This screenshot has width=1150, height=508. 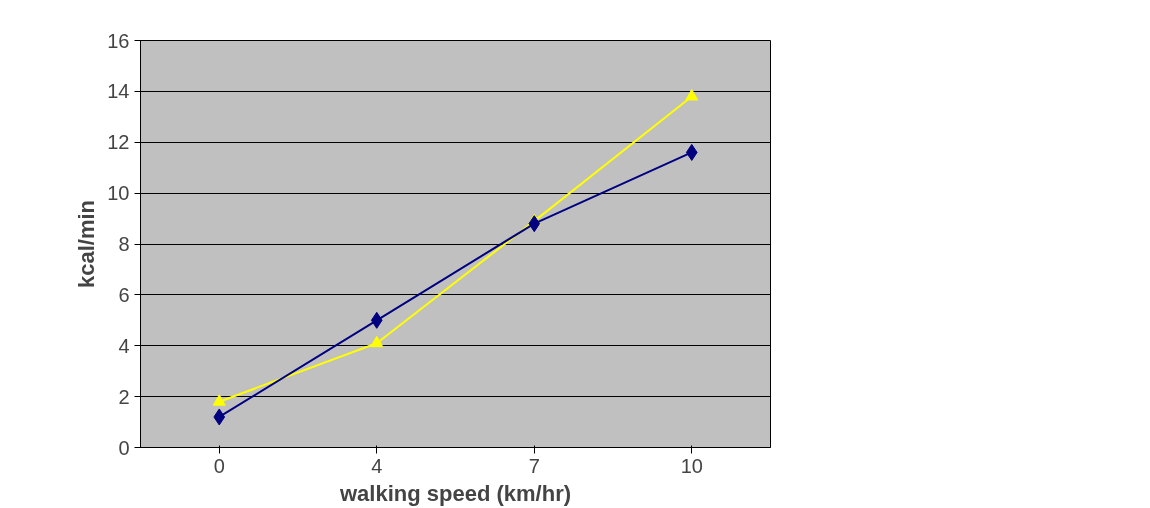 I want to click on x-tick-label: 0, so click(x=219, y=465).